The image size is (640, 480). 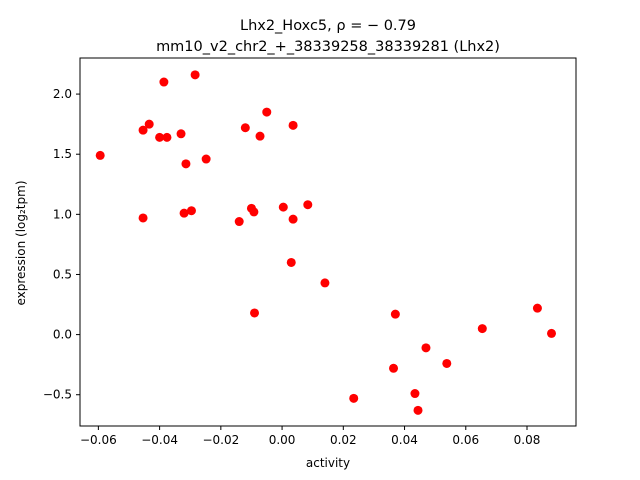 I want to click on x-tick-label: 0.08, so click(x=527, y=440).